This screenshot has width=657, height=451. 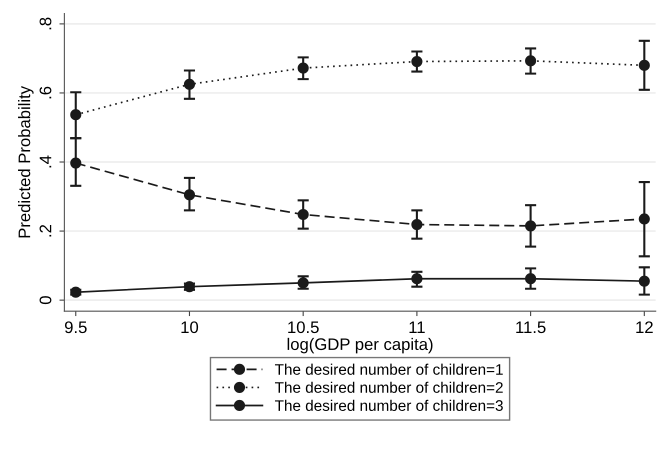 I want to click on legend-label: The desired number of children=3, so click(x=388, y=405).